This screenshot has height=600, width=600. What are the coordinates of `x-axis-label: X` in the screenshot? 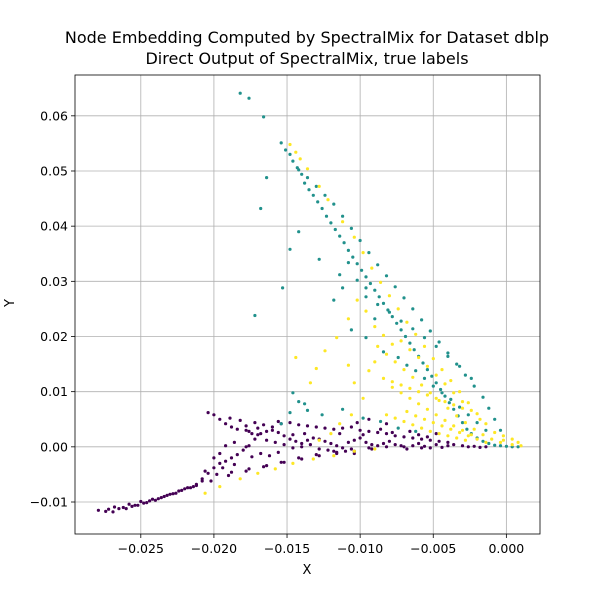 It's located at (307, 570).